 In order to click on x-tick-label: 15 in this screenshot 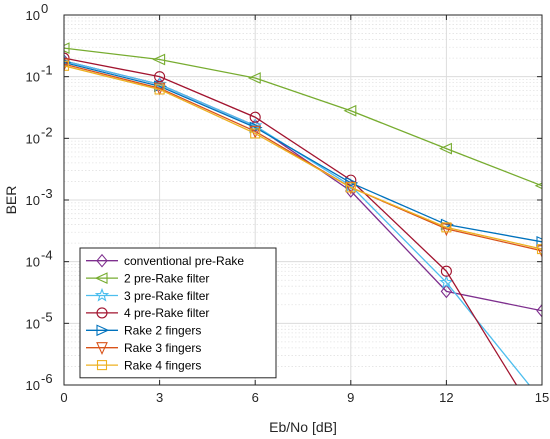, I will do `click(542, 397)`.